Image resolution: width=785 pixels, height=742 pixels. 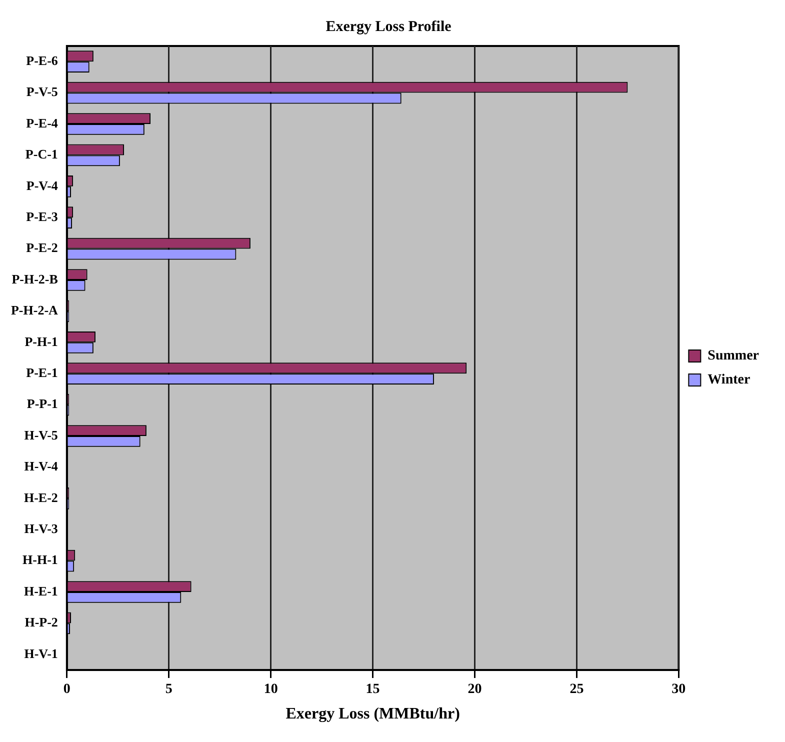 I want to click on y-tick-label: P-E-1, so click(x=42, y=372).